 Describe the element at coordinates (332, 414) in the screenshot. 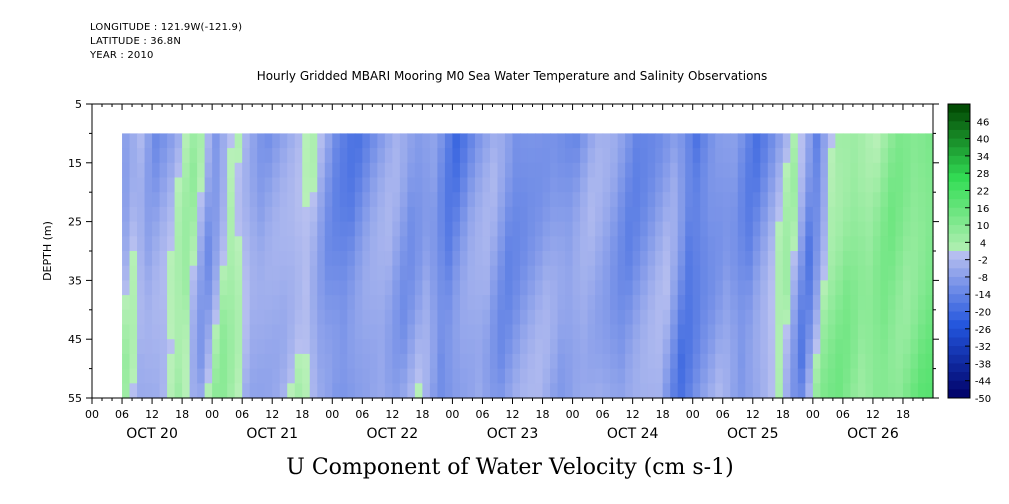

I see `x-tick-label: 00` at that location.